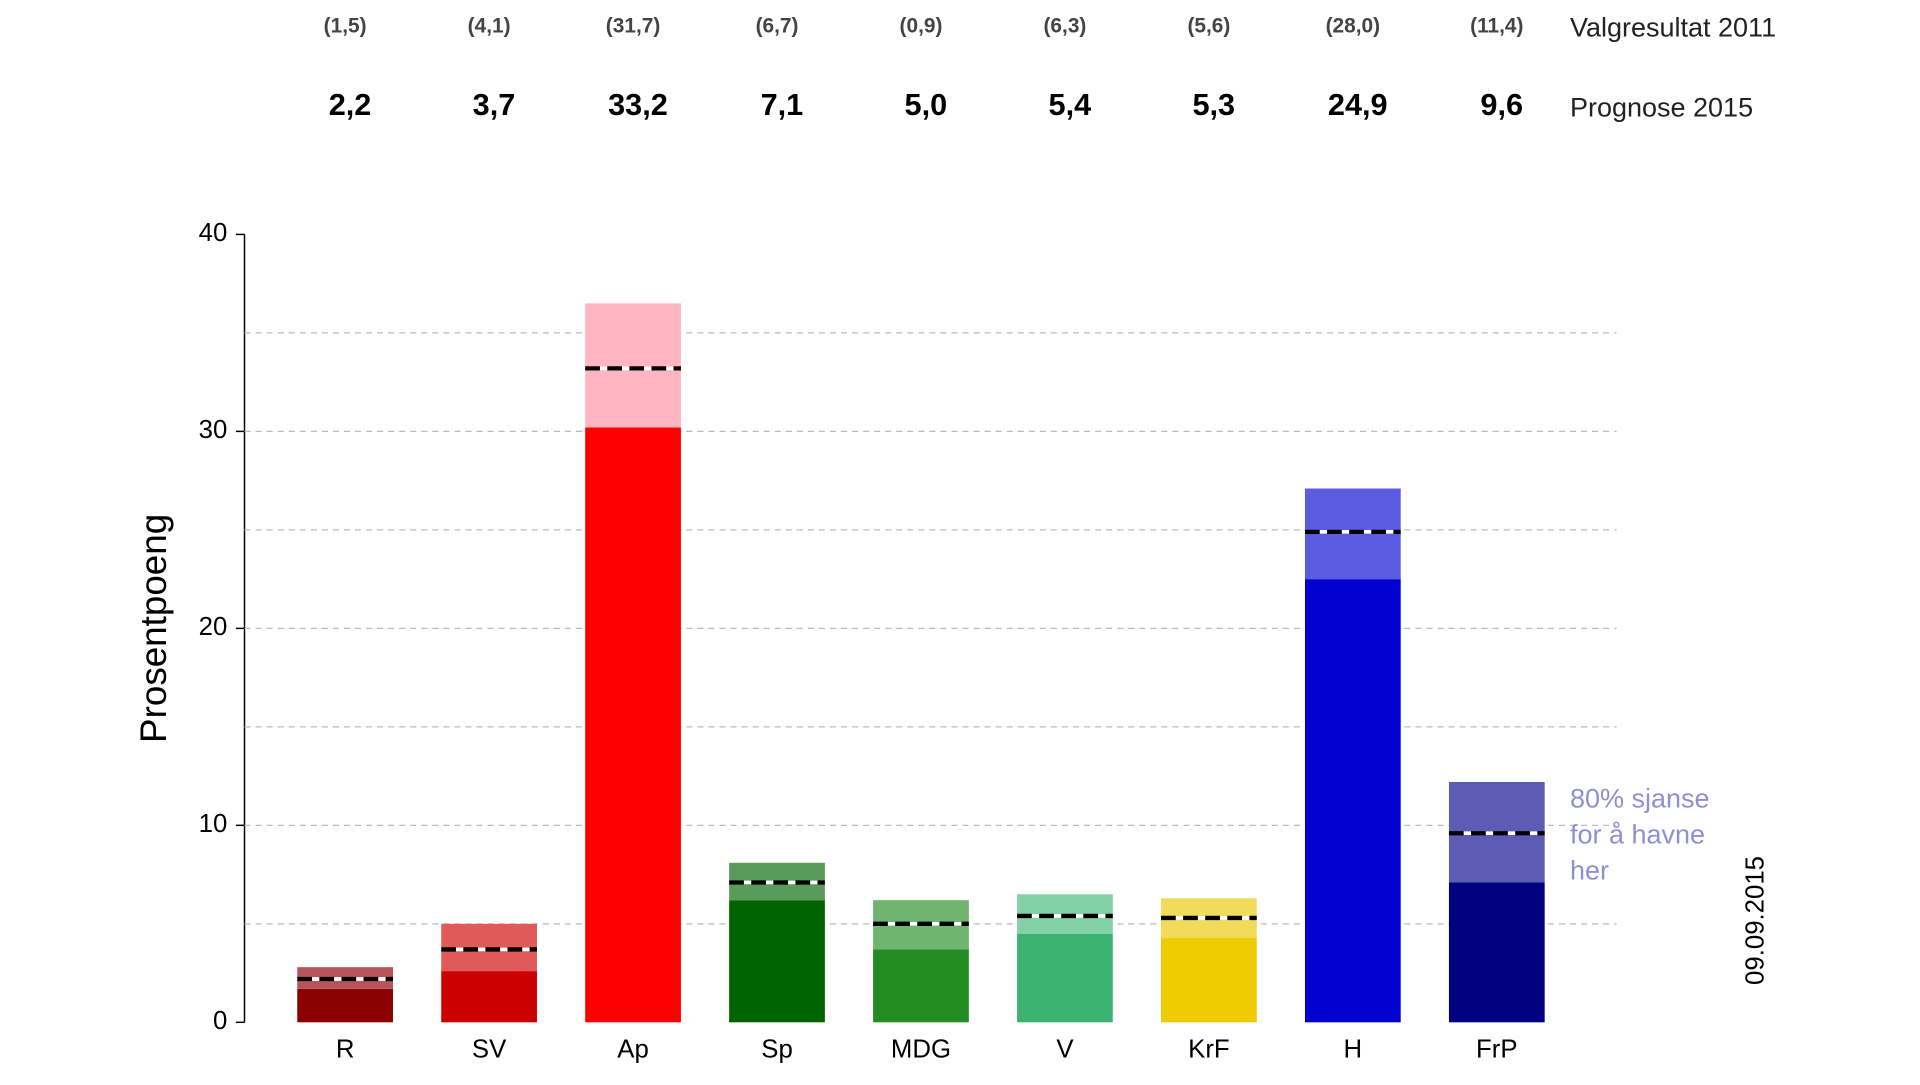 The height and width of the screenshot is (1085, 1920). Describe the element at coordinates (213, 233) in the screenshot. I see `y-tick-label: 40` at that location.